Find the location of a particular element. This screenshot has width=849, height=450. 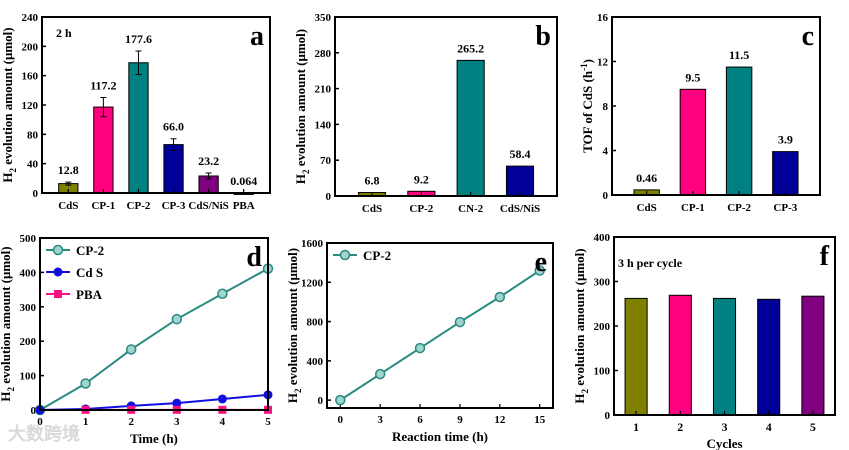

legend-marker is located at coordinates (58, 272).